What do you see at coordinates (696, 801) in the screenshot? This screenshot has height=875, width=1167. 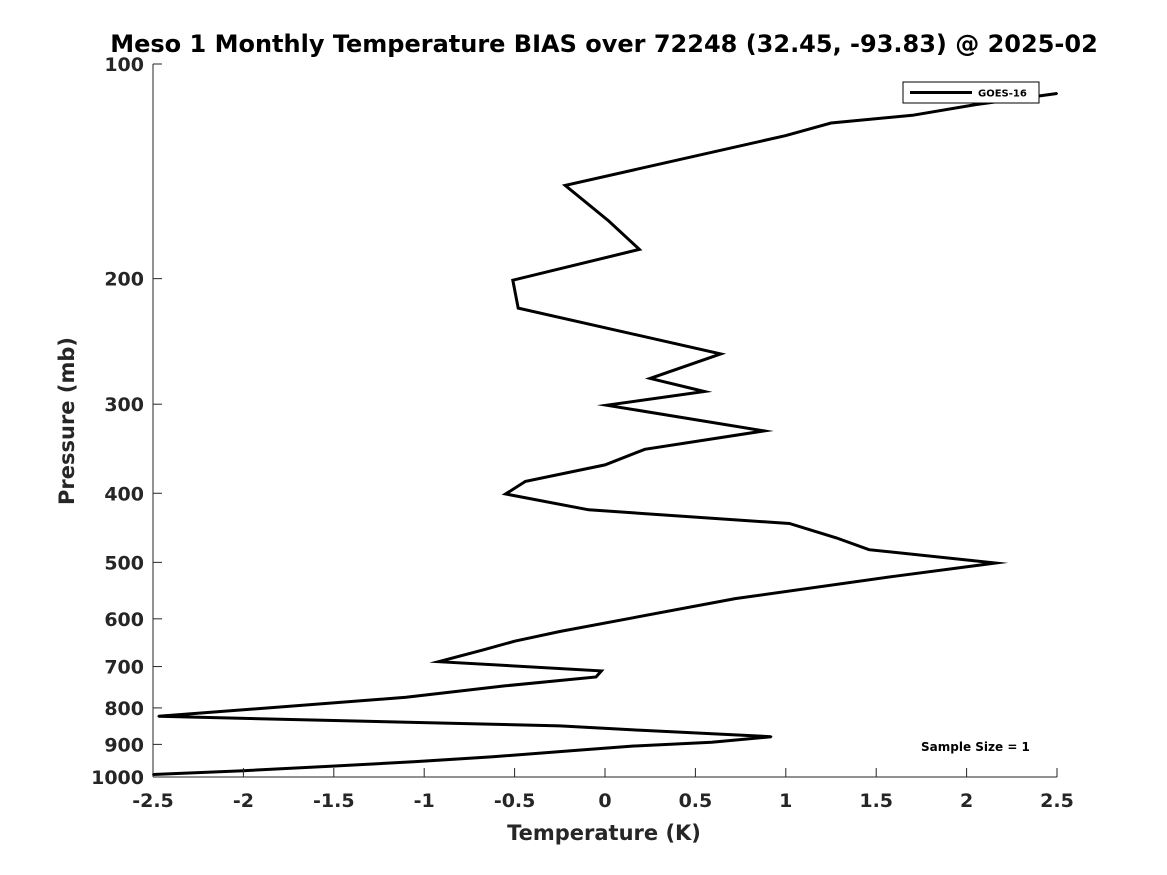 I see `x-tick-label: 0.5` at bounding box center [696, 801].